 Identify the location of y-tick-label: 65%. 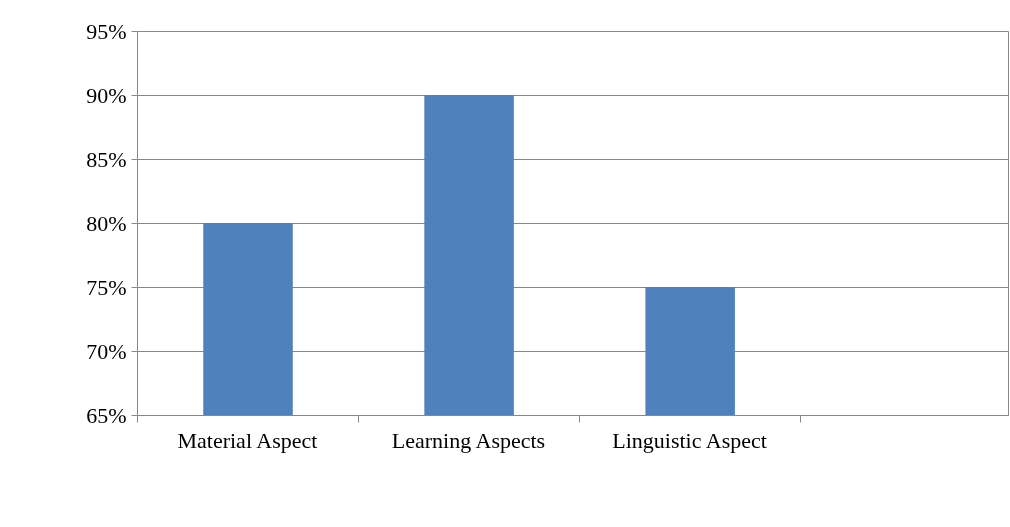
(106, 415).